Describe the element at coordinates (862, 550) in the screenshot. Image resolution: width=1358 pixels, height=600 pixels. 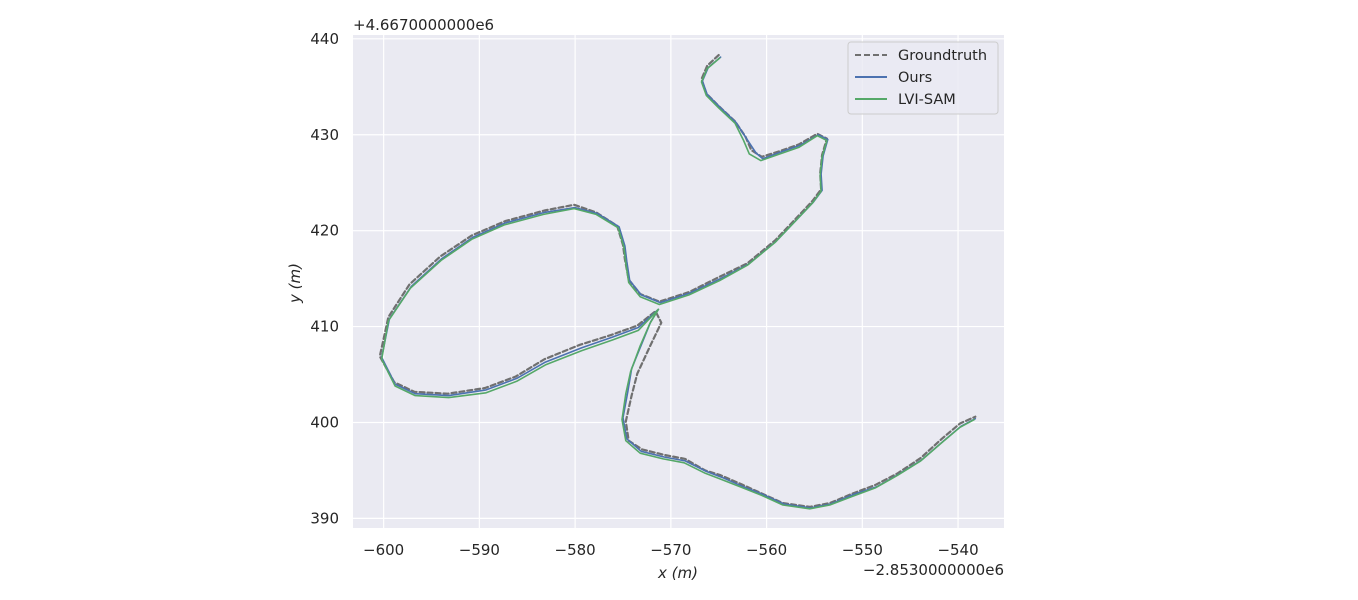
I see `x-tick-label: −550` at that location.